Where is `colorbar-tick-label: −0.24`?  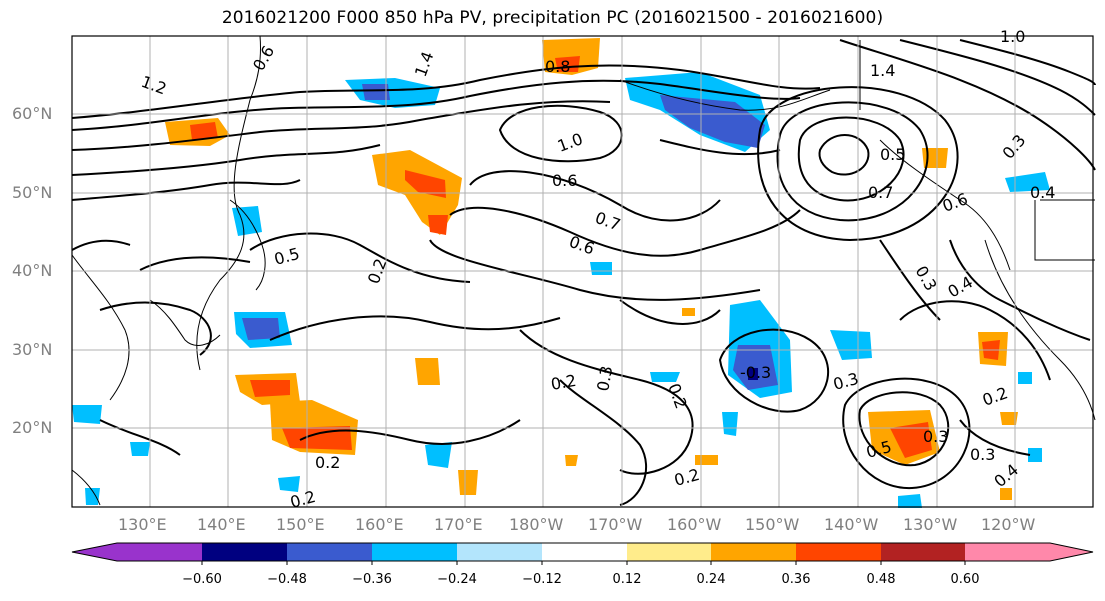 colorbar-tick-label: −0.24 is located at coordinates (457, 579).